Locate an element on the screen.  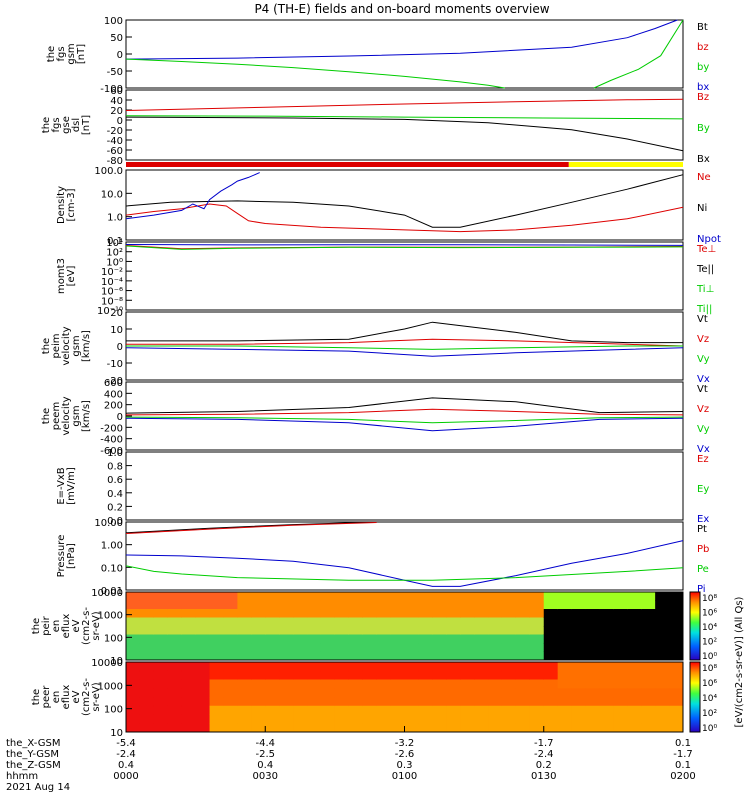
y-axis-label-line: eflux is located at coordinates (66, 697).